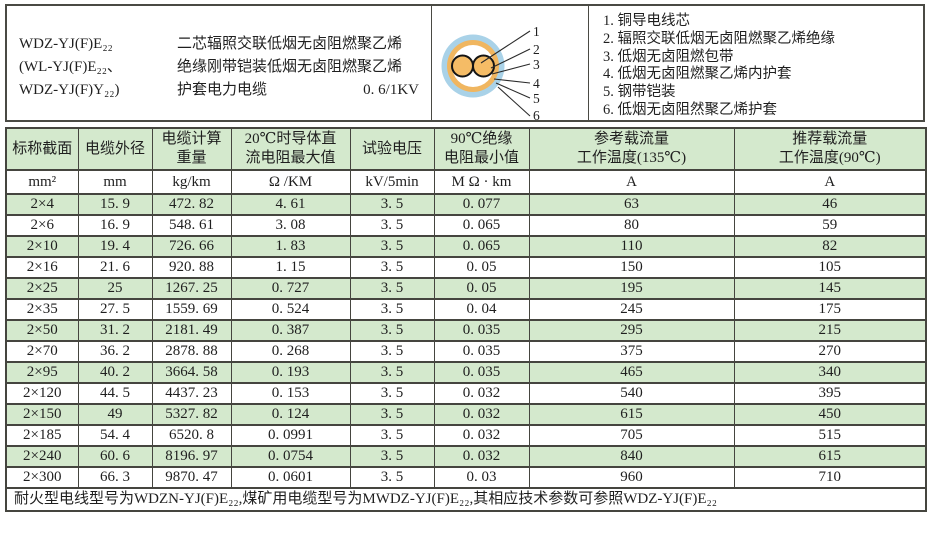 Image resolution: width=930 pixels, height=552 pixels. I want to click on table-cell: 5327. 82, so click(191, 414).